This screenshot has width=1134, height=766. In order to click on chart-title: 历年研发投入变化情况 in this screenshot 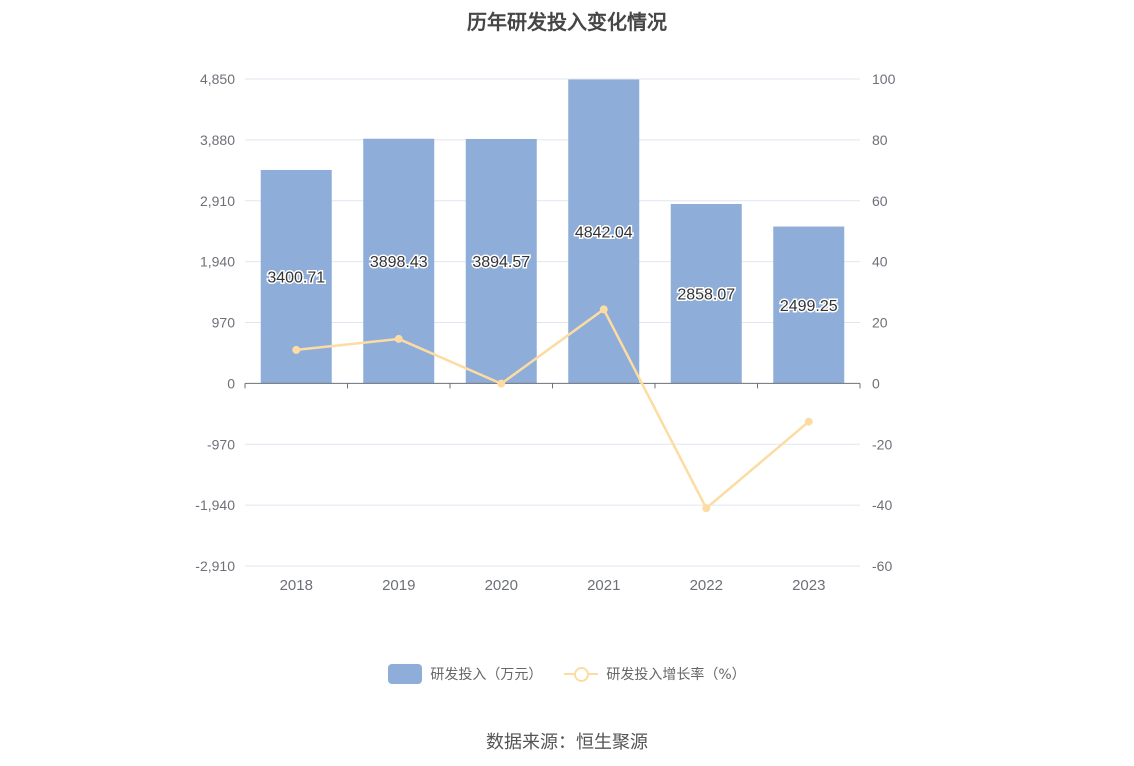, I will do `click(567, 22)`.